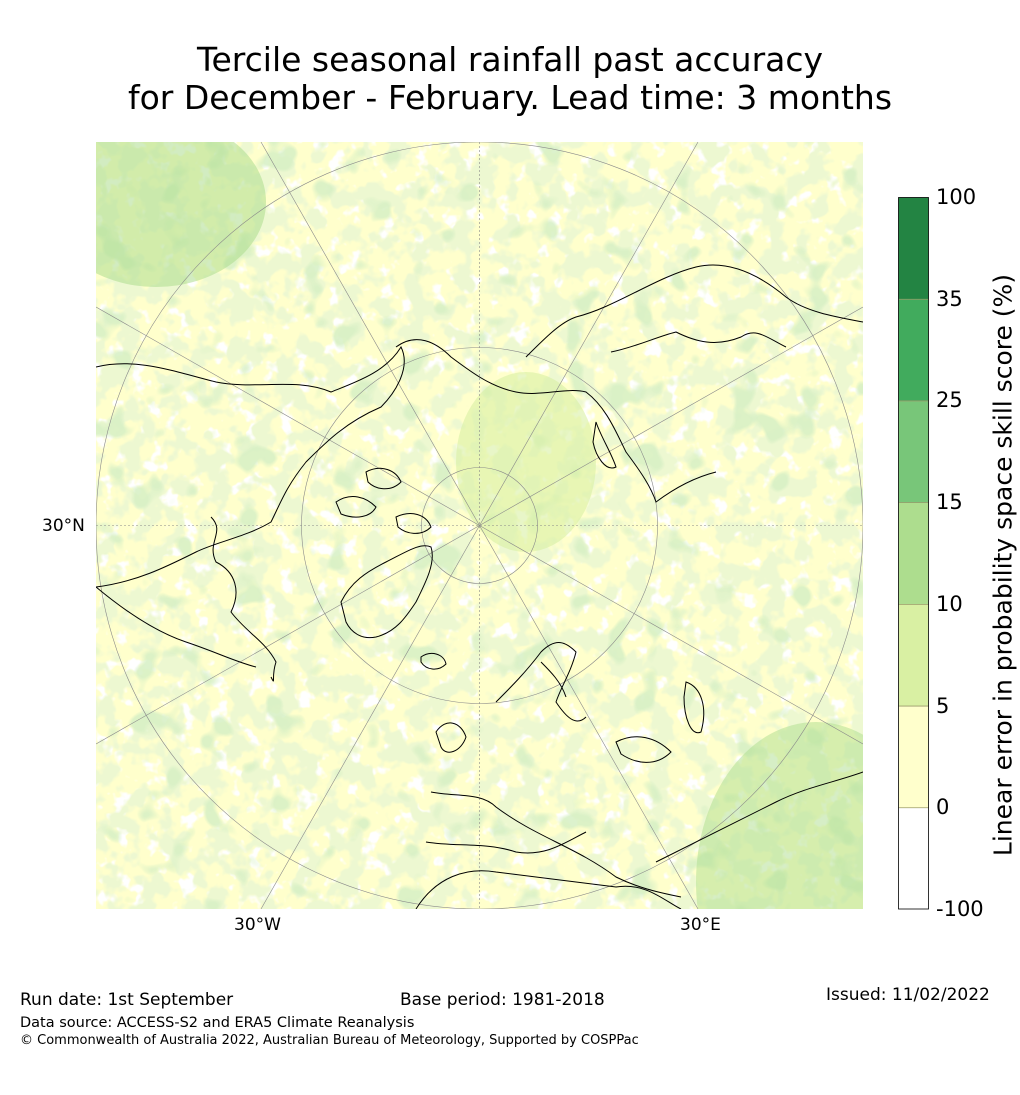 The image size is (1020, 1095). Describe the element at coordinates (700, 925) in the screenshot. I see `longitude-label-30e: 30°E` at that location.